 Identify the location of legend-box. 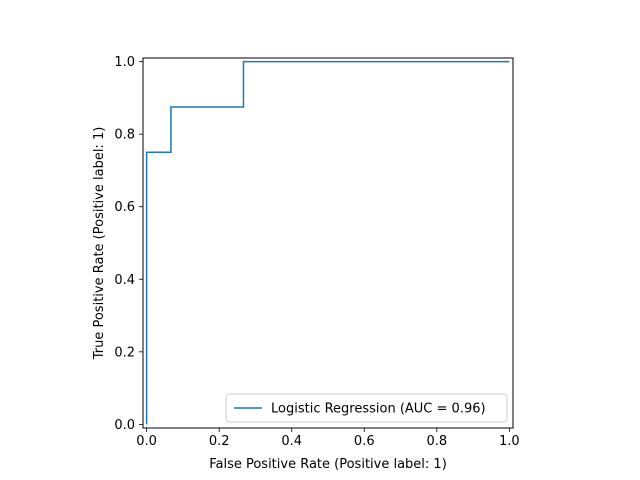
(366, 408).